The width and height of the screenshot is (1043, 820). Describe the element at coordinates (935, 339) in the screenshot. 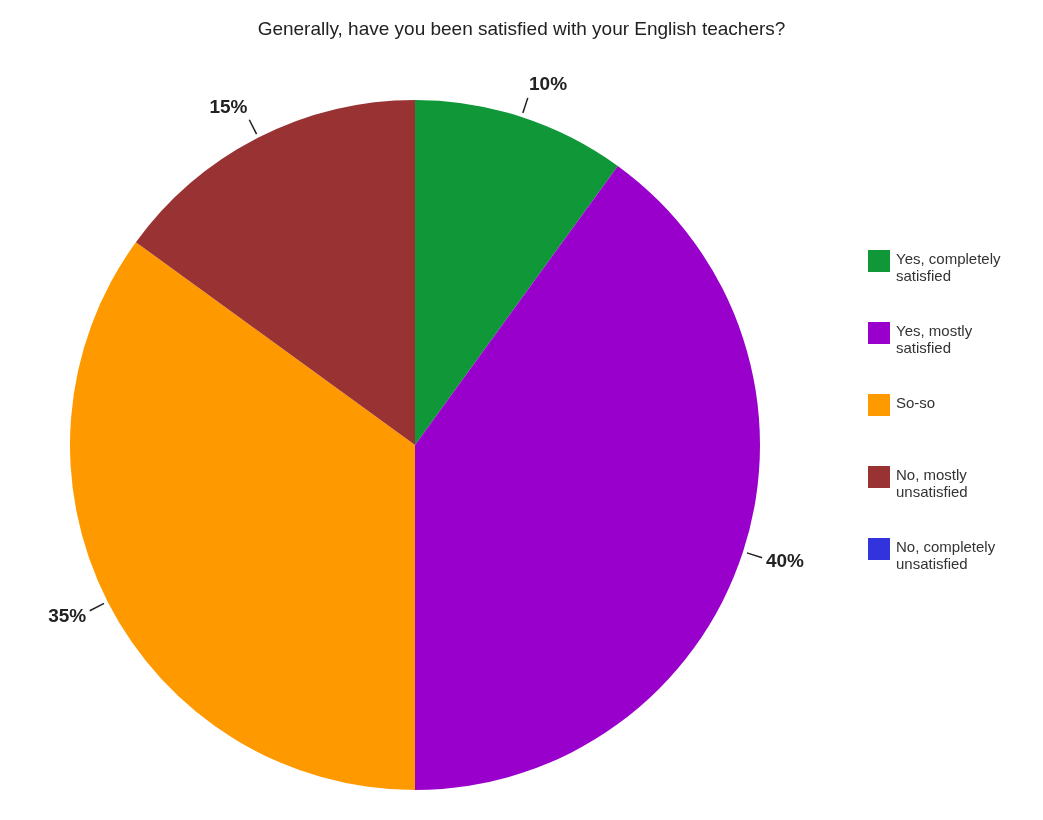

I see `legend-label: Yes, mostly satisfied` at that location.